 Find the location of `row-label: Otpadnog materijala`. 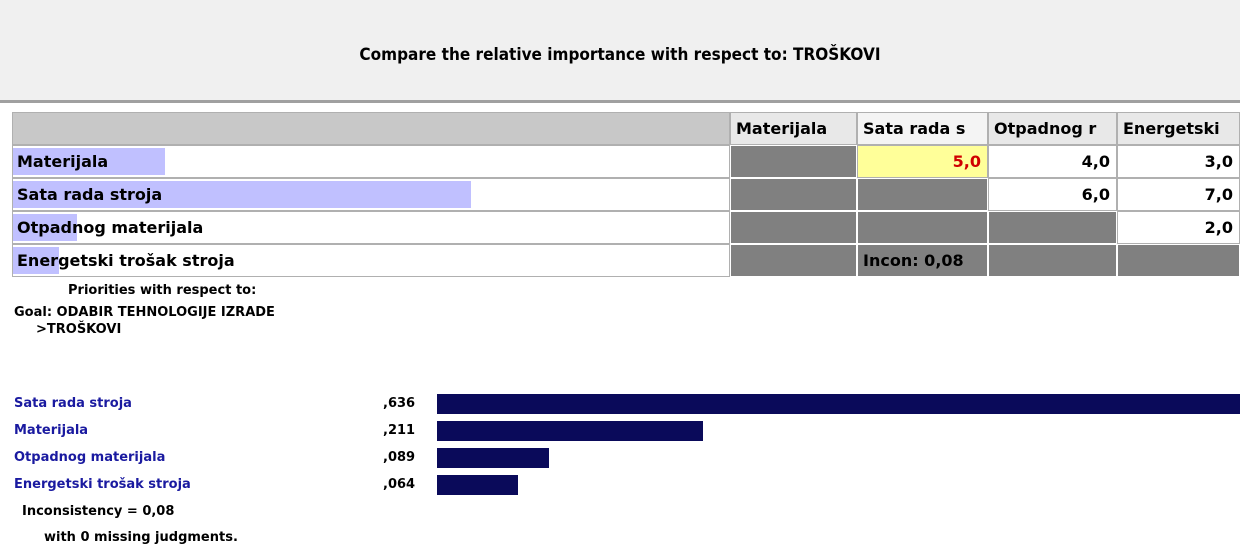

row-label: Otpadnog materijala is located at coordinates (110, 227).